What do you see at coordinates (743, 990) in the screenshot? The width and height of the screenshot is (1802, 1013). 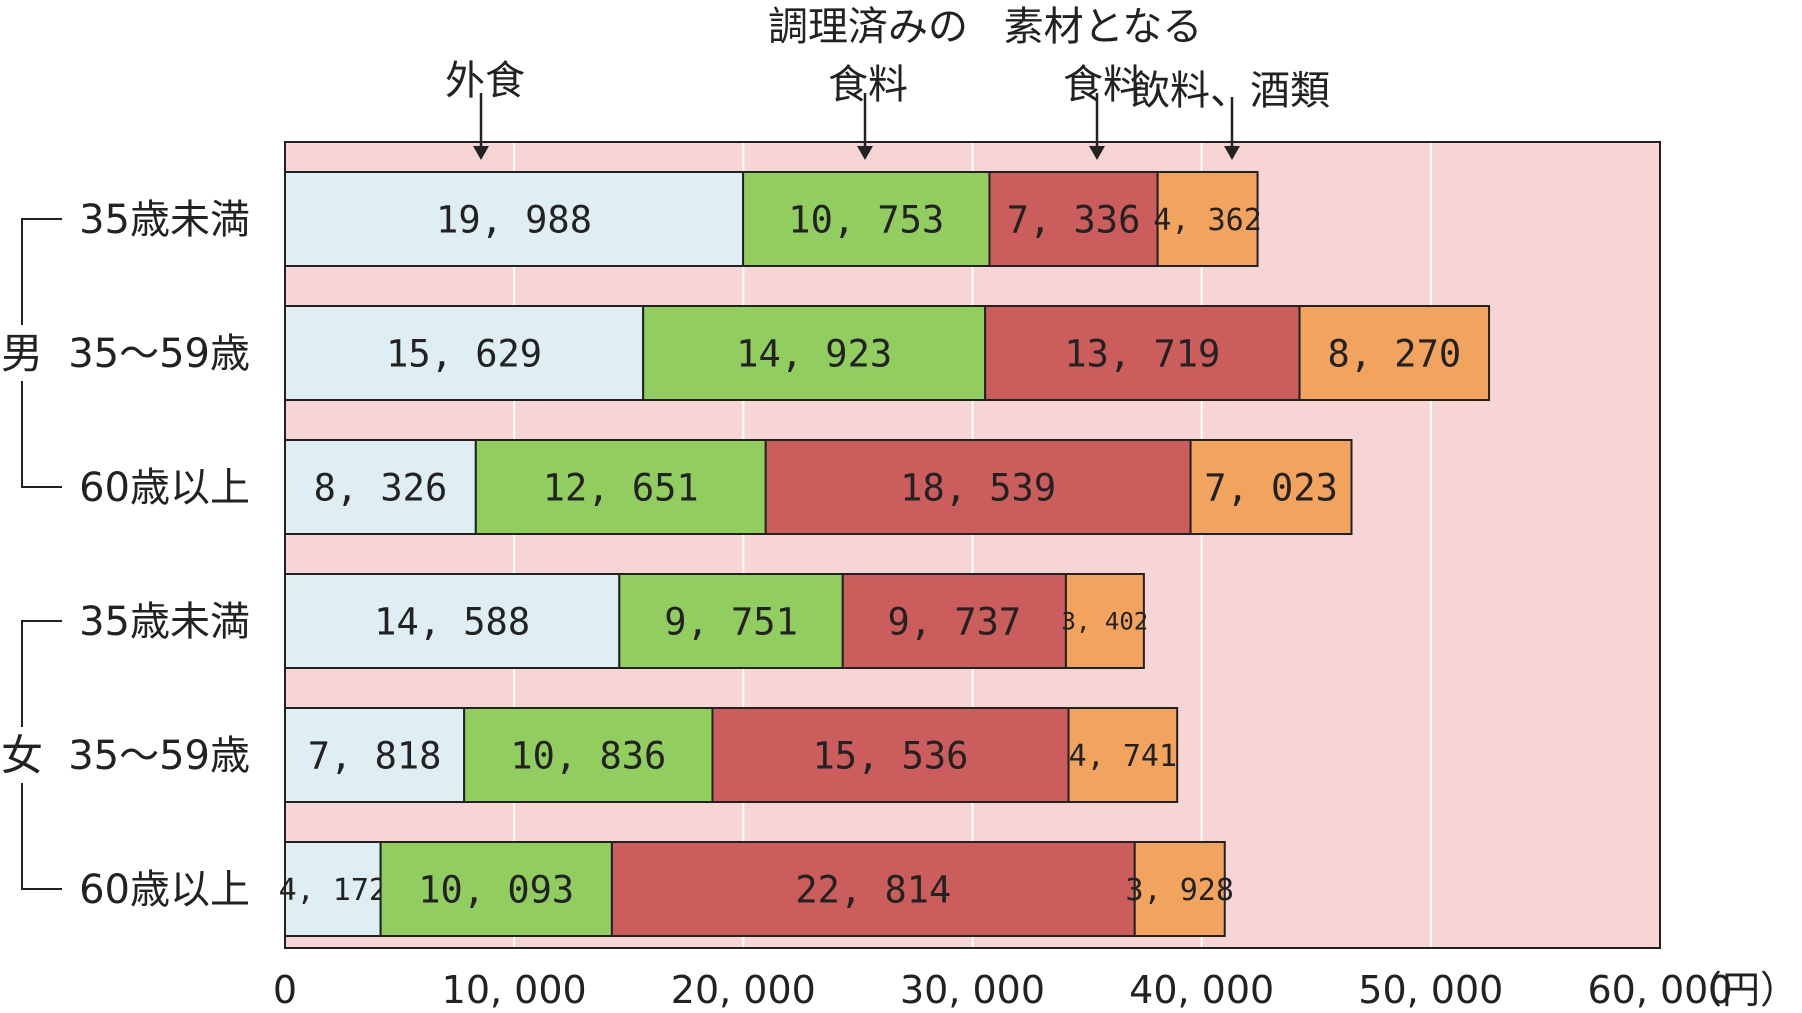 I see `x-tick-label: 20, 000` at bounding box center [743, 990].